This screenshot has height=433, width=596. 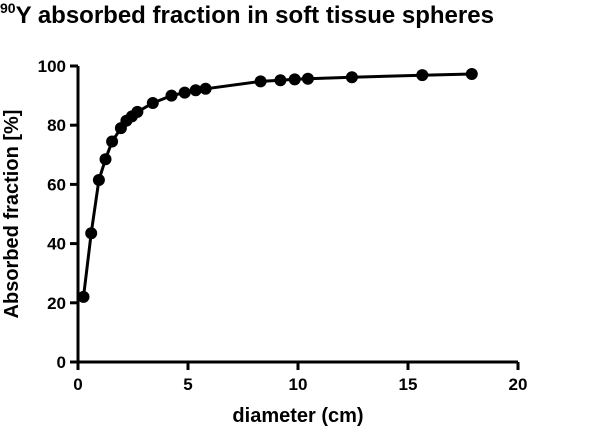 I want to click on y-tick-label: 60, so click(x=56, y=184).